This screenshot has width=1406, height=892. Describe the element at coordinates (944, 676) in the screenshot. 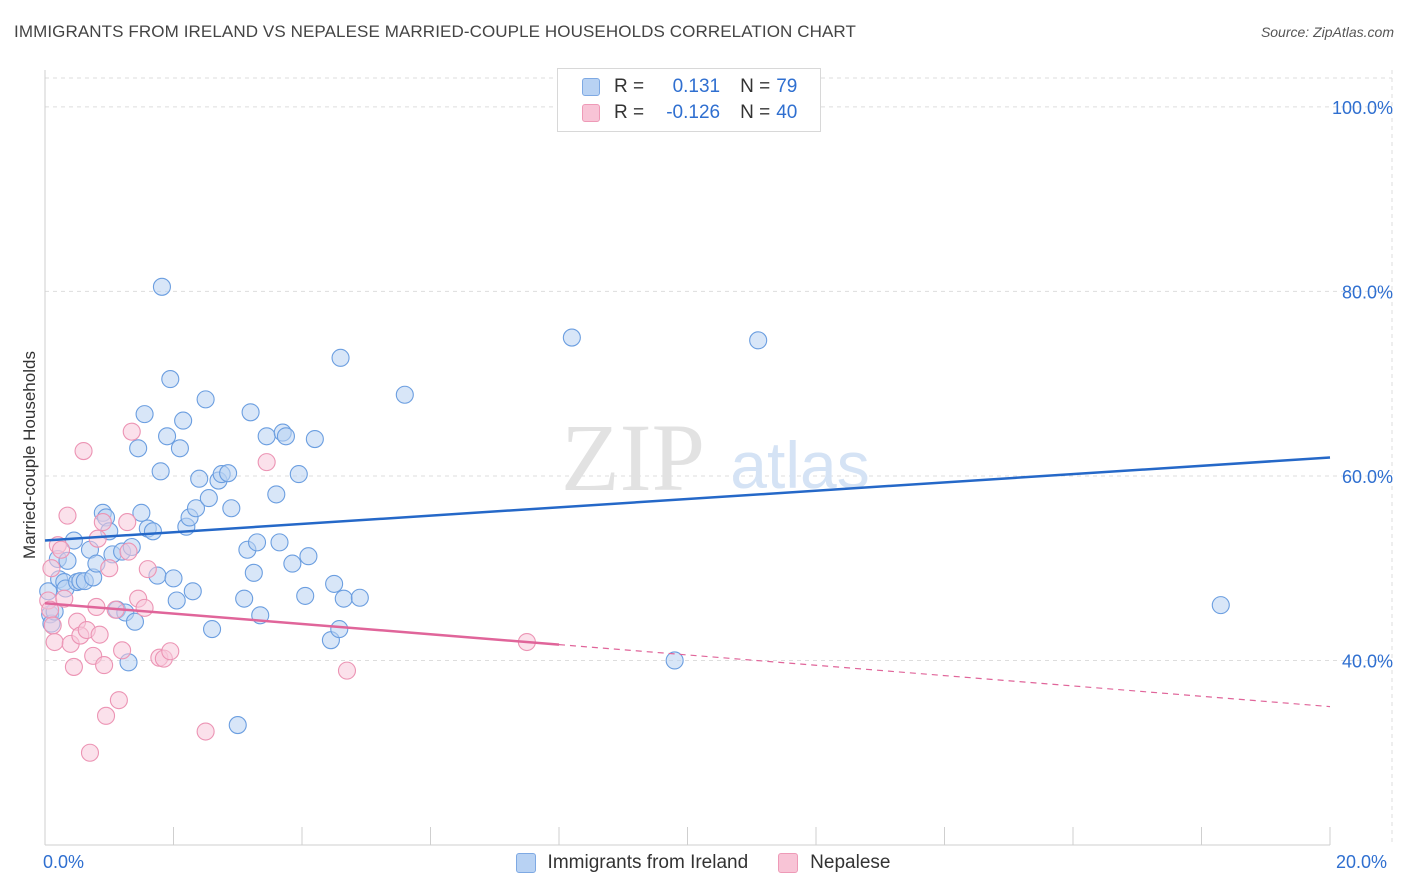

I see `trend-line-nepalese-extrapolated` at that location.